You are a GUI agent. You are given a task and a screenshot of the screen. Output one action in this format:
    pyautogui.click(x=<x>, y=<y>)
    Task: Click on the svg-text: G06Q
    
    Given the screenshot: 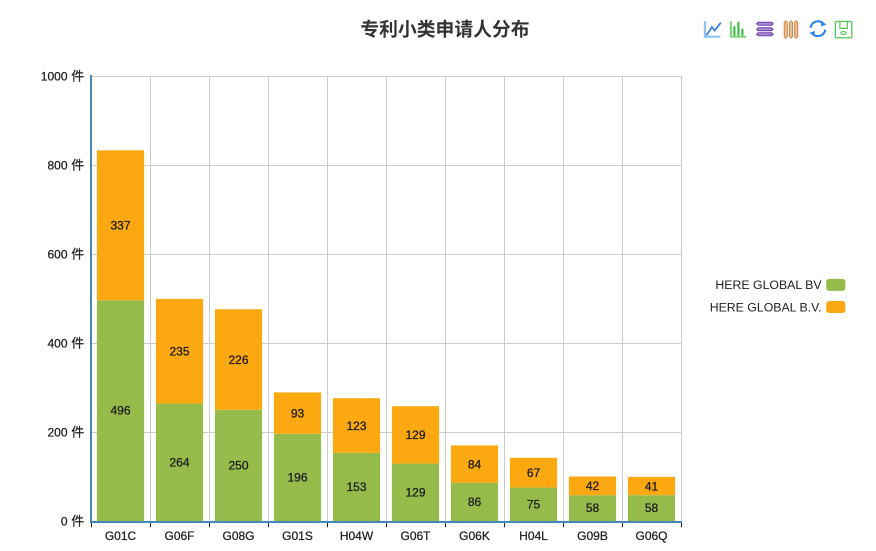 What is the action you would take?
    pyautogui.click(x=651, y=536)
    